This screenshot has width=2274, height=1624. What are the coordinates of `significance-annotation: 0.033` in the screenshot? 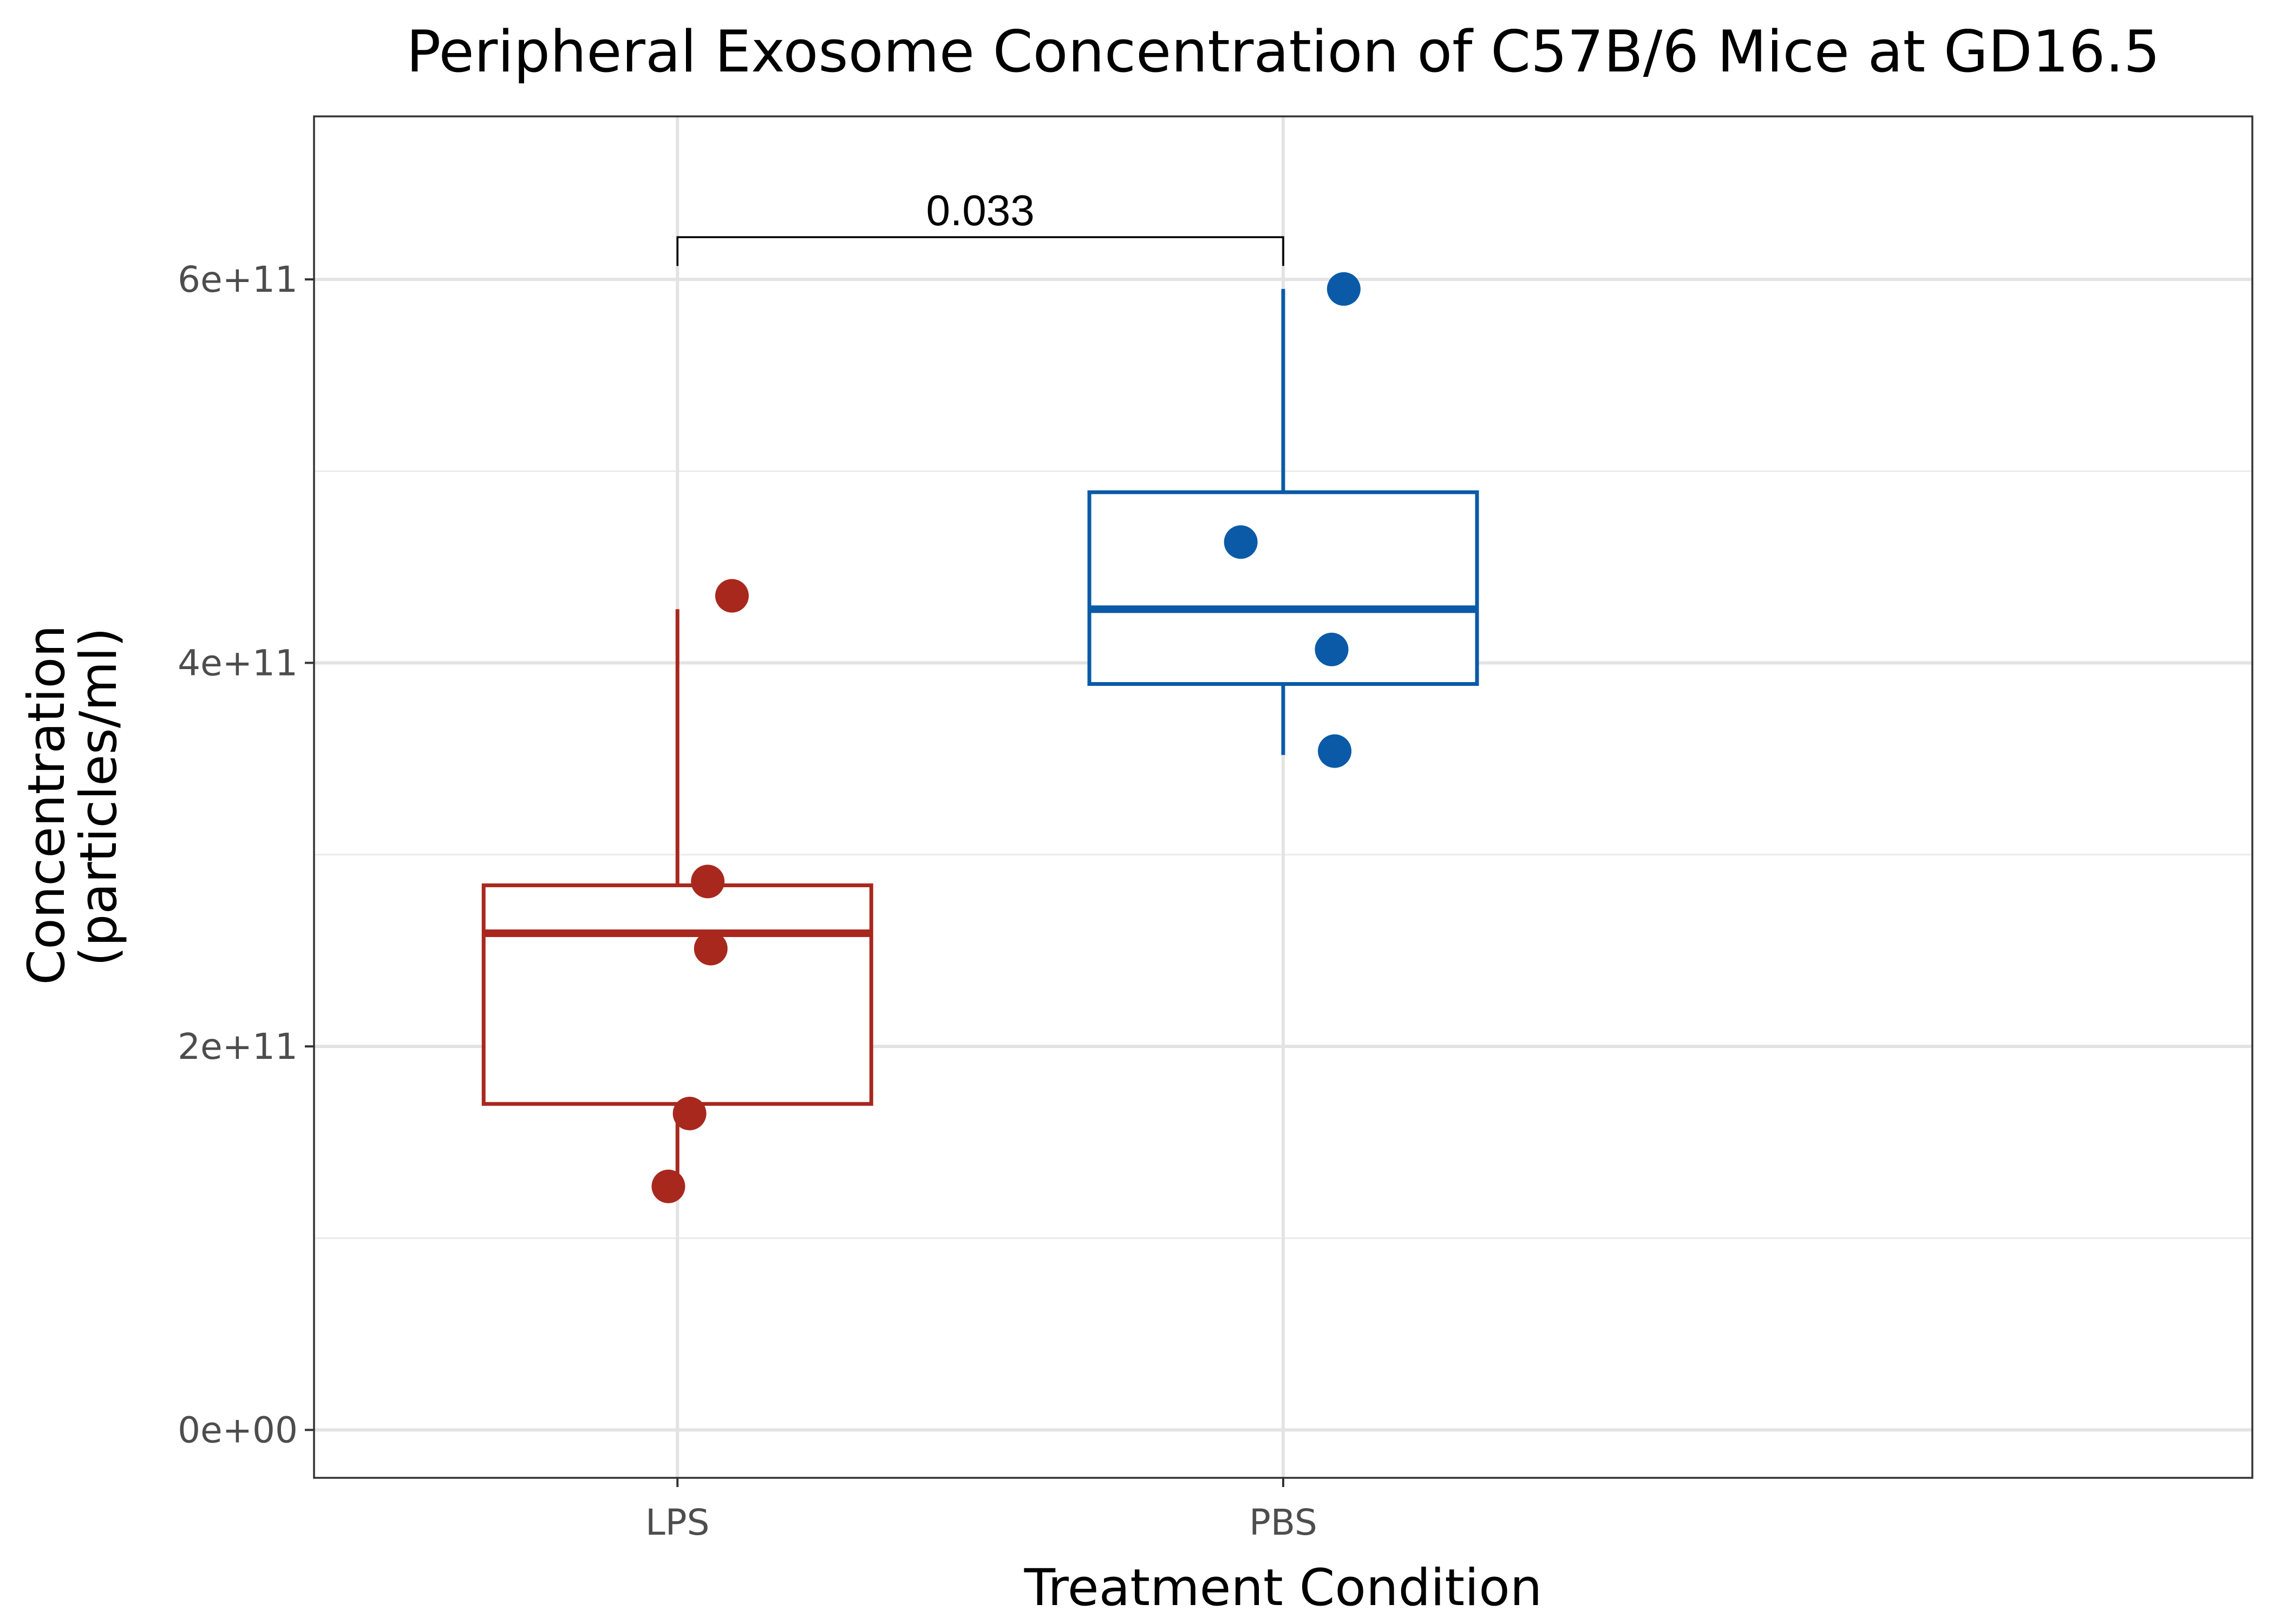 It's located at (980, 226).